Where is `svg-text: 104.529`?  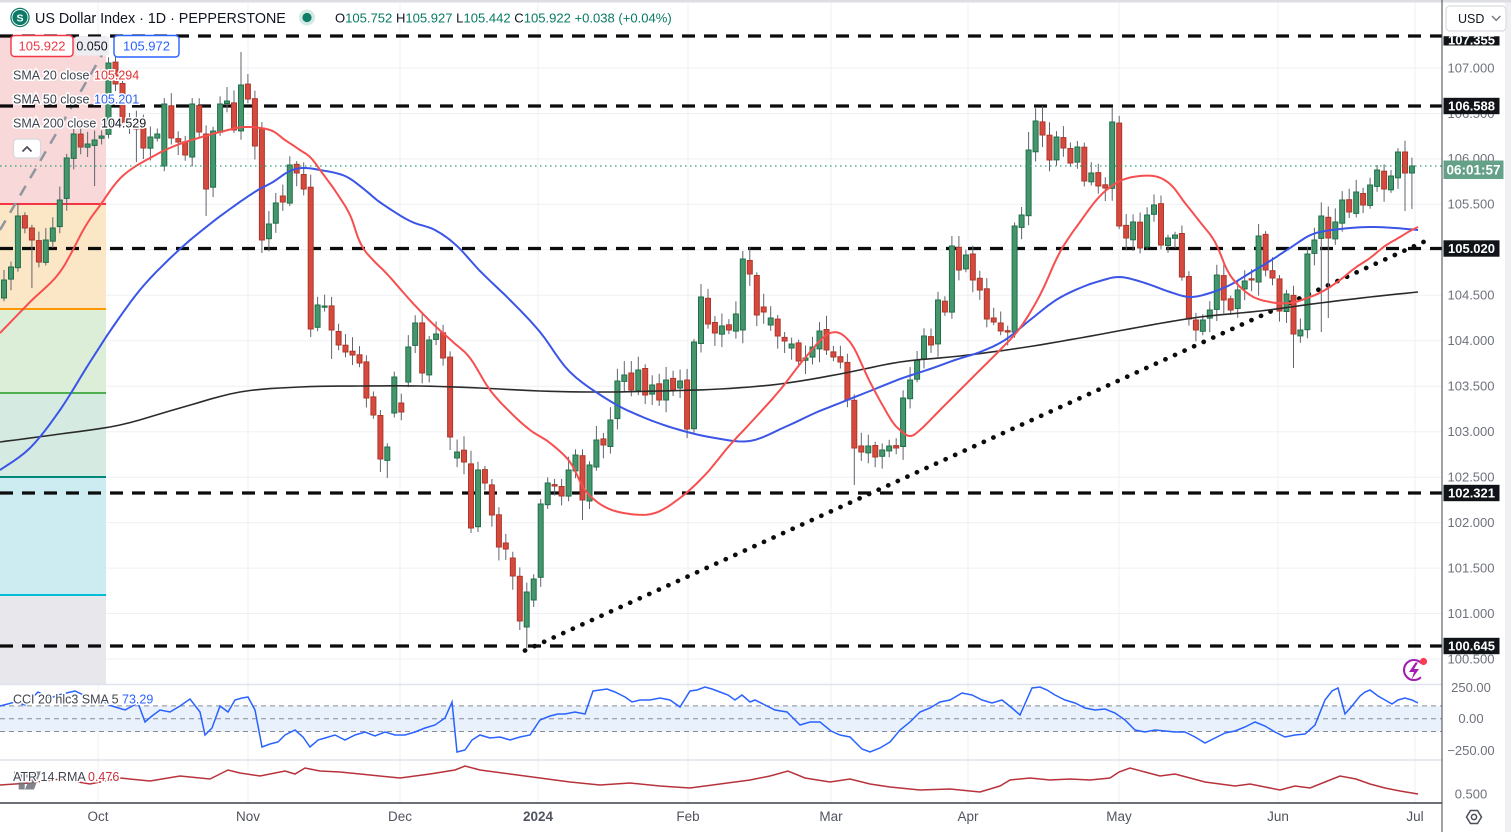
svg-text: 104.529 is located at coordinates (123, 124).